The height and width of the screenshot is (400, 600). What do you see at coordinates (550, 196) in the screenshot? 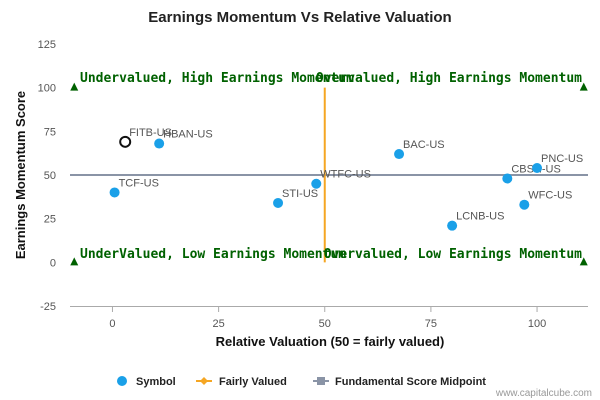
I see `data-point-label: WFC-US` at bounding box center [550, 196].